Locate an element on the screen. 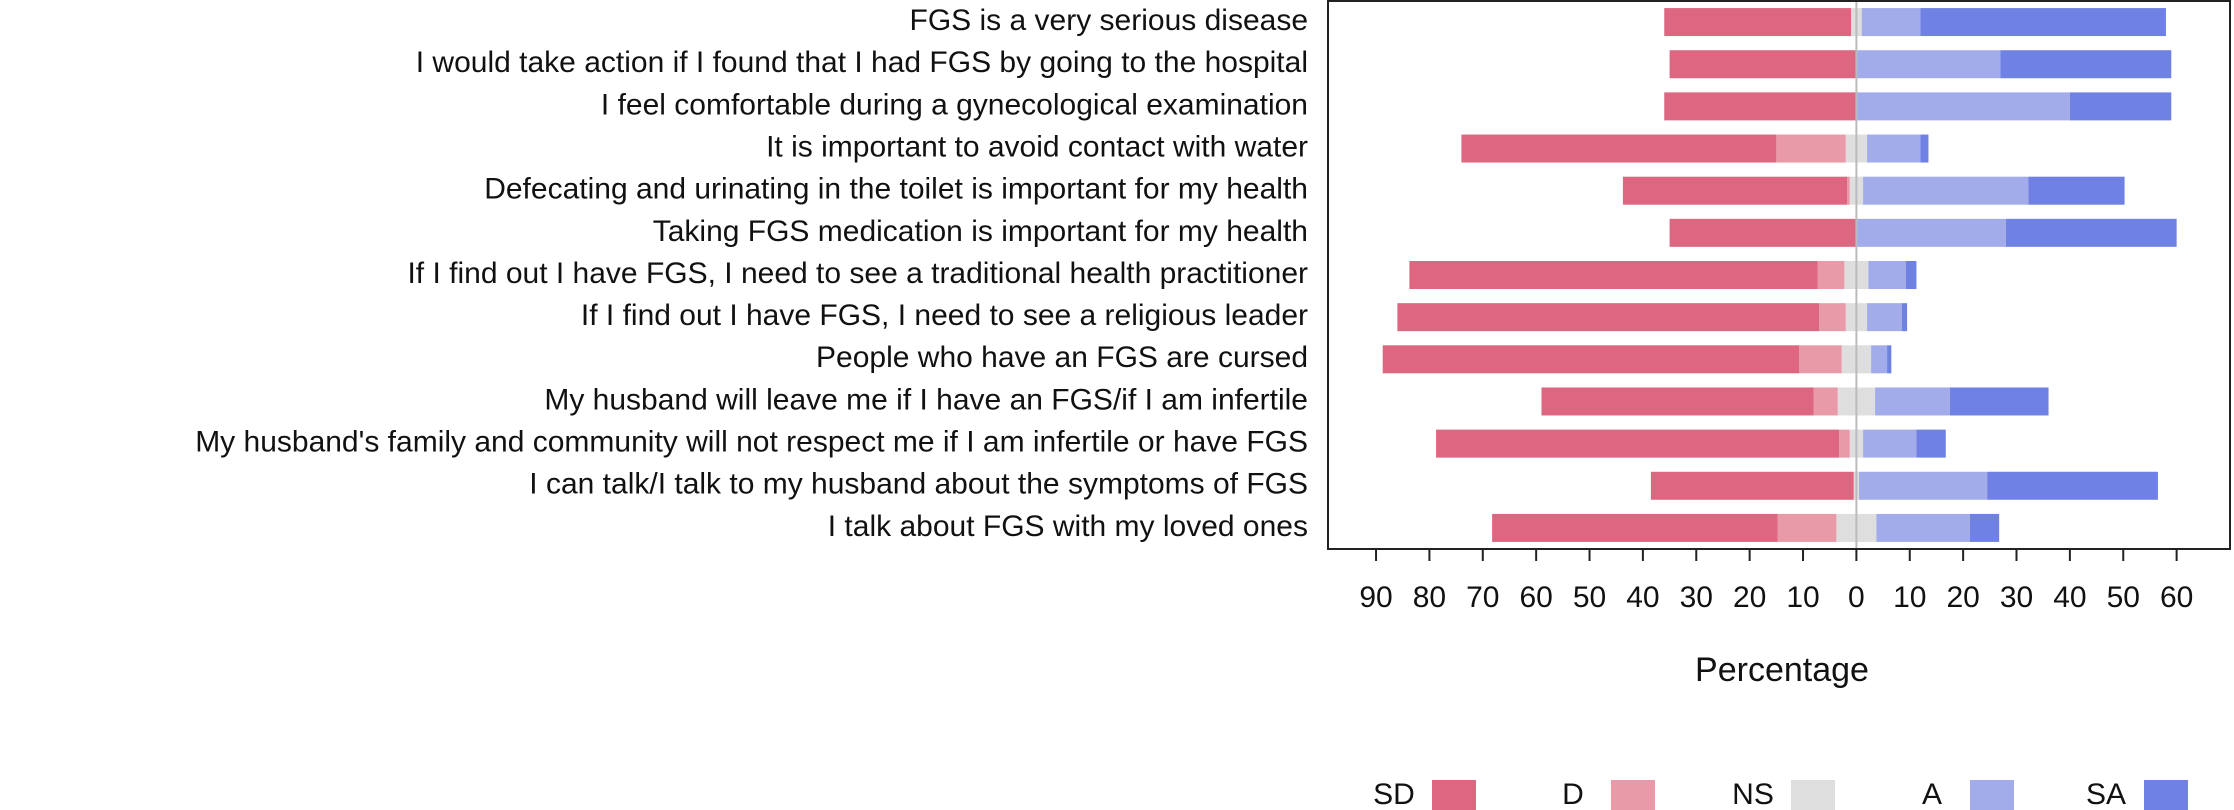  legend-label: SA is located at coordinates (2106, 794).